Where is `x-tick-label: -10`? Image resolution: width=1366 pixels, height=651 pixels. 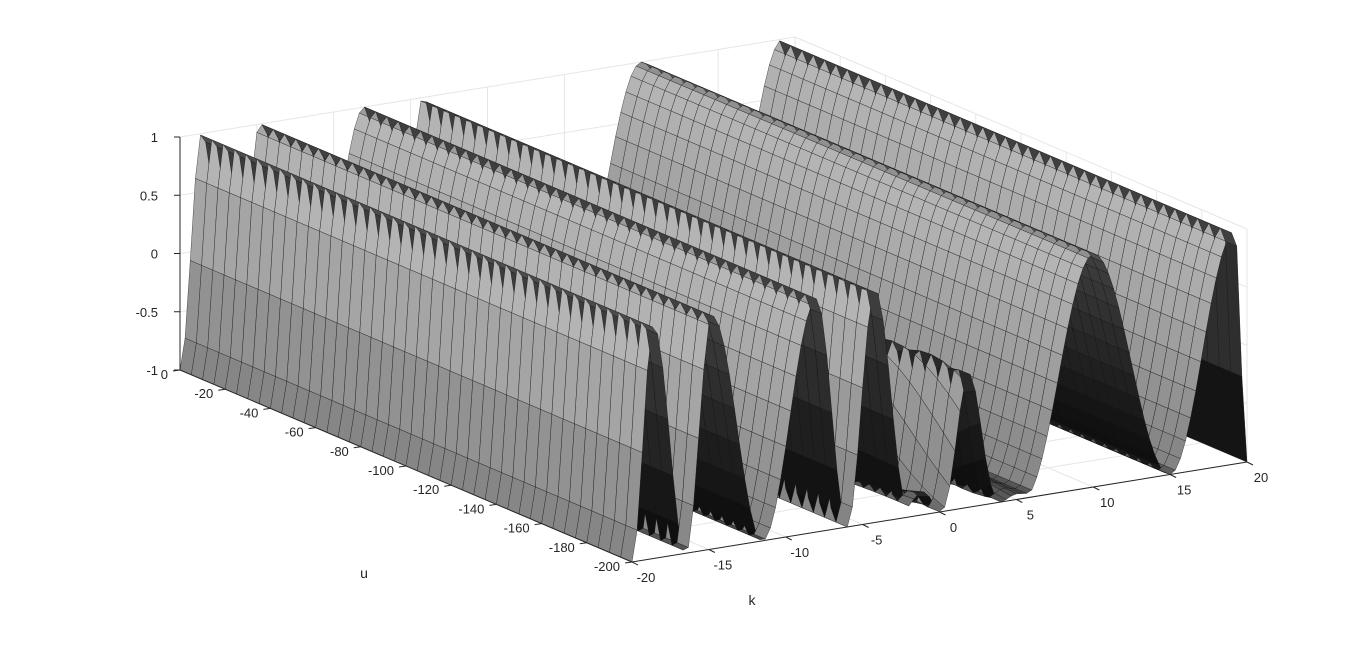 x-tick-label: -10 is located at coordinates (799, 552).